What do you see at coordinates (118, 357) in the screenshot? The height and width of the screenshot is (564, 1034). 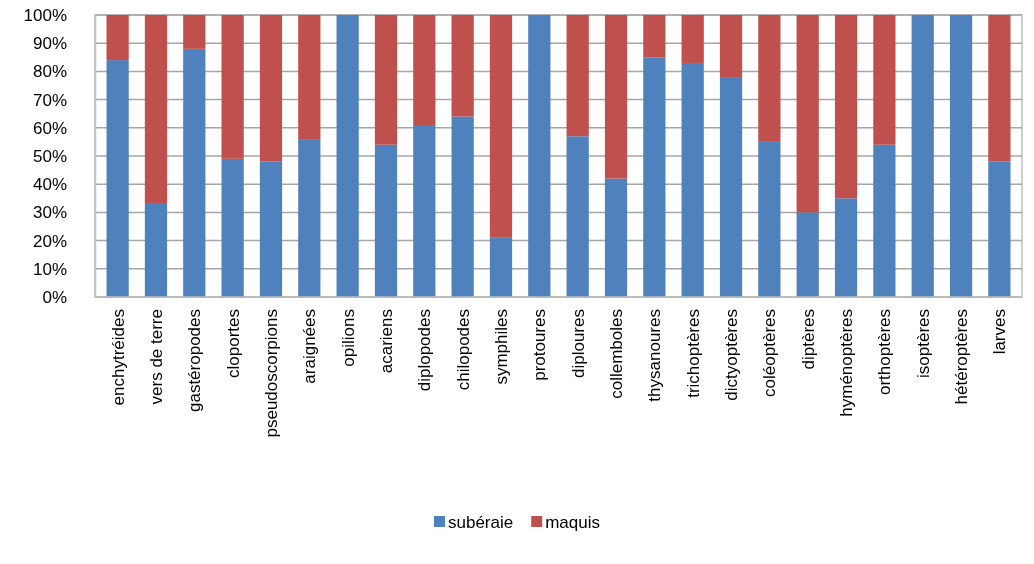 I see `x-tick-label: enchytréides` at bounding box center [118, 357].